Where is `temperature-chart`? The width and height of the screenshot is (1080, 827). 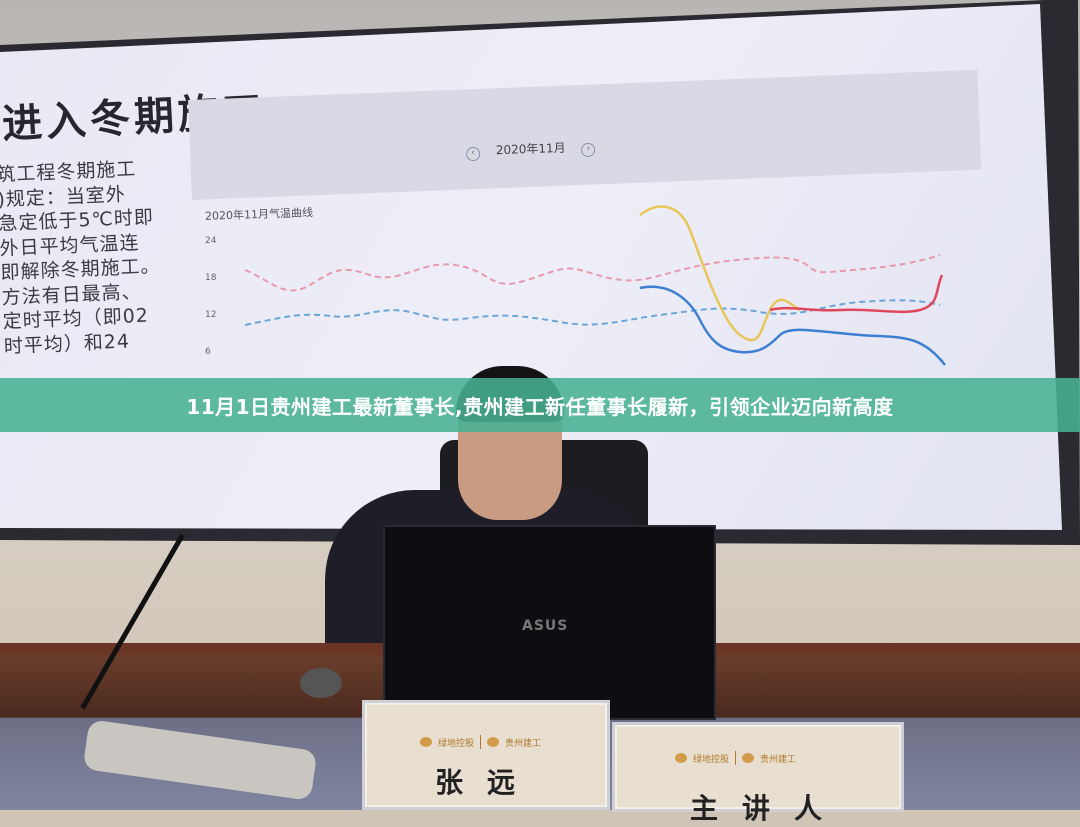 temperature-chart is located at coordinates (595, 285).